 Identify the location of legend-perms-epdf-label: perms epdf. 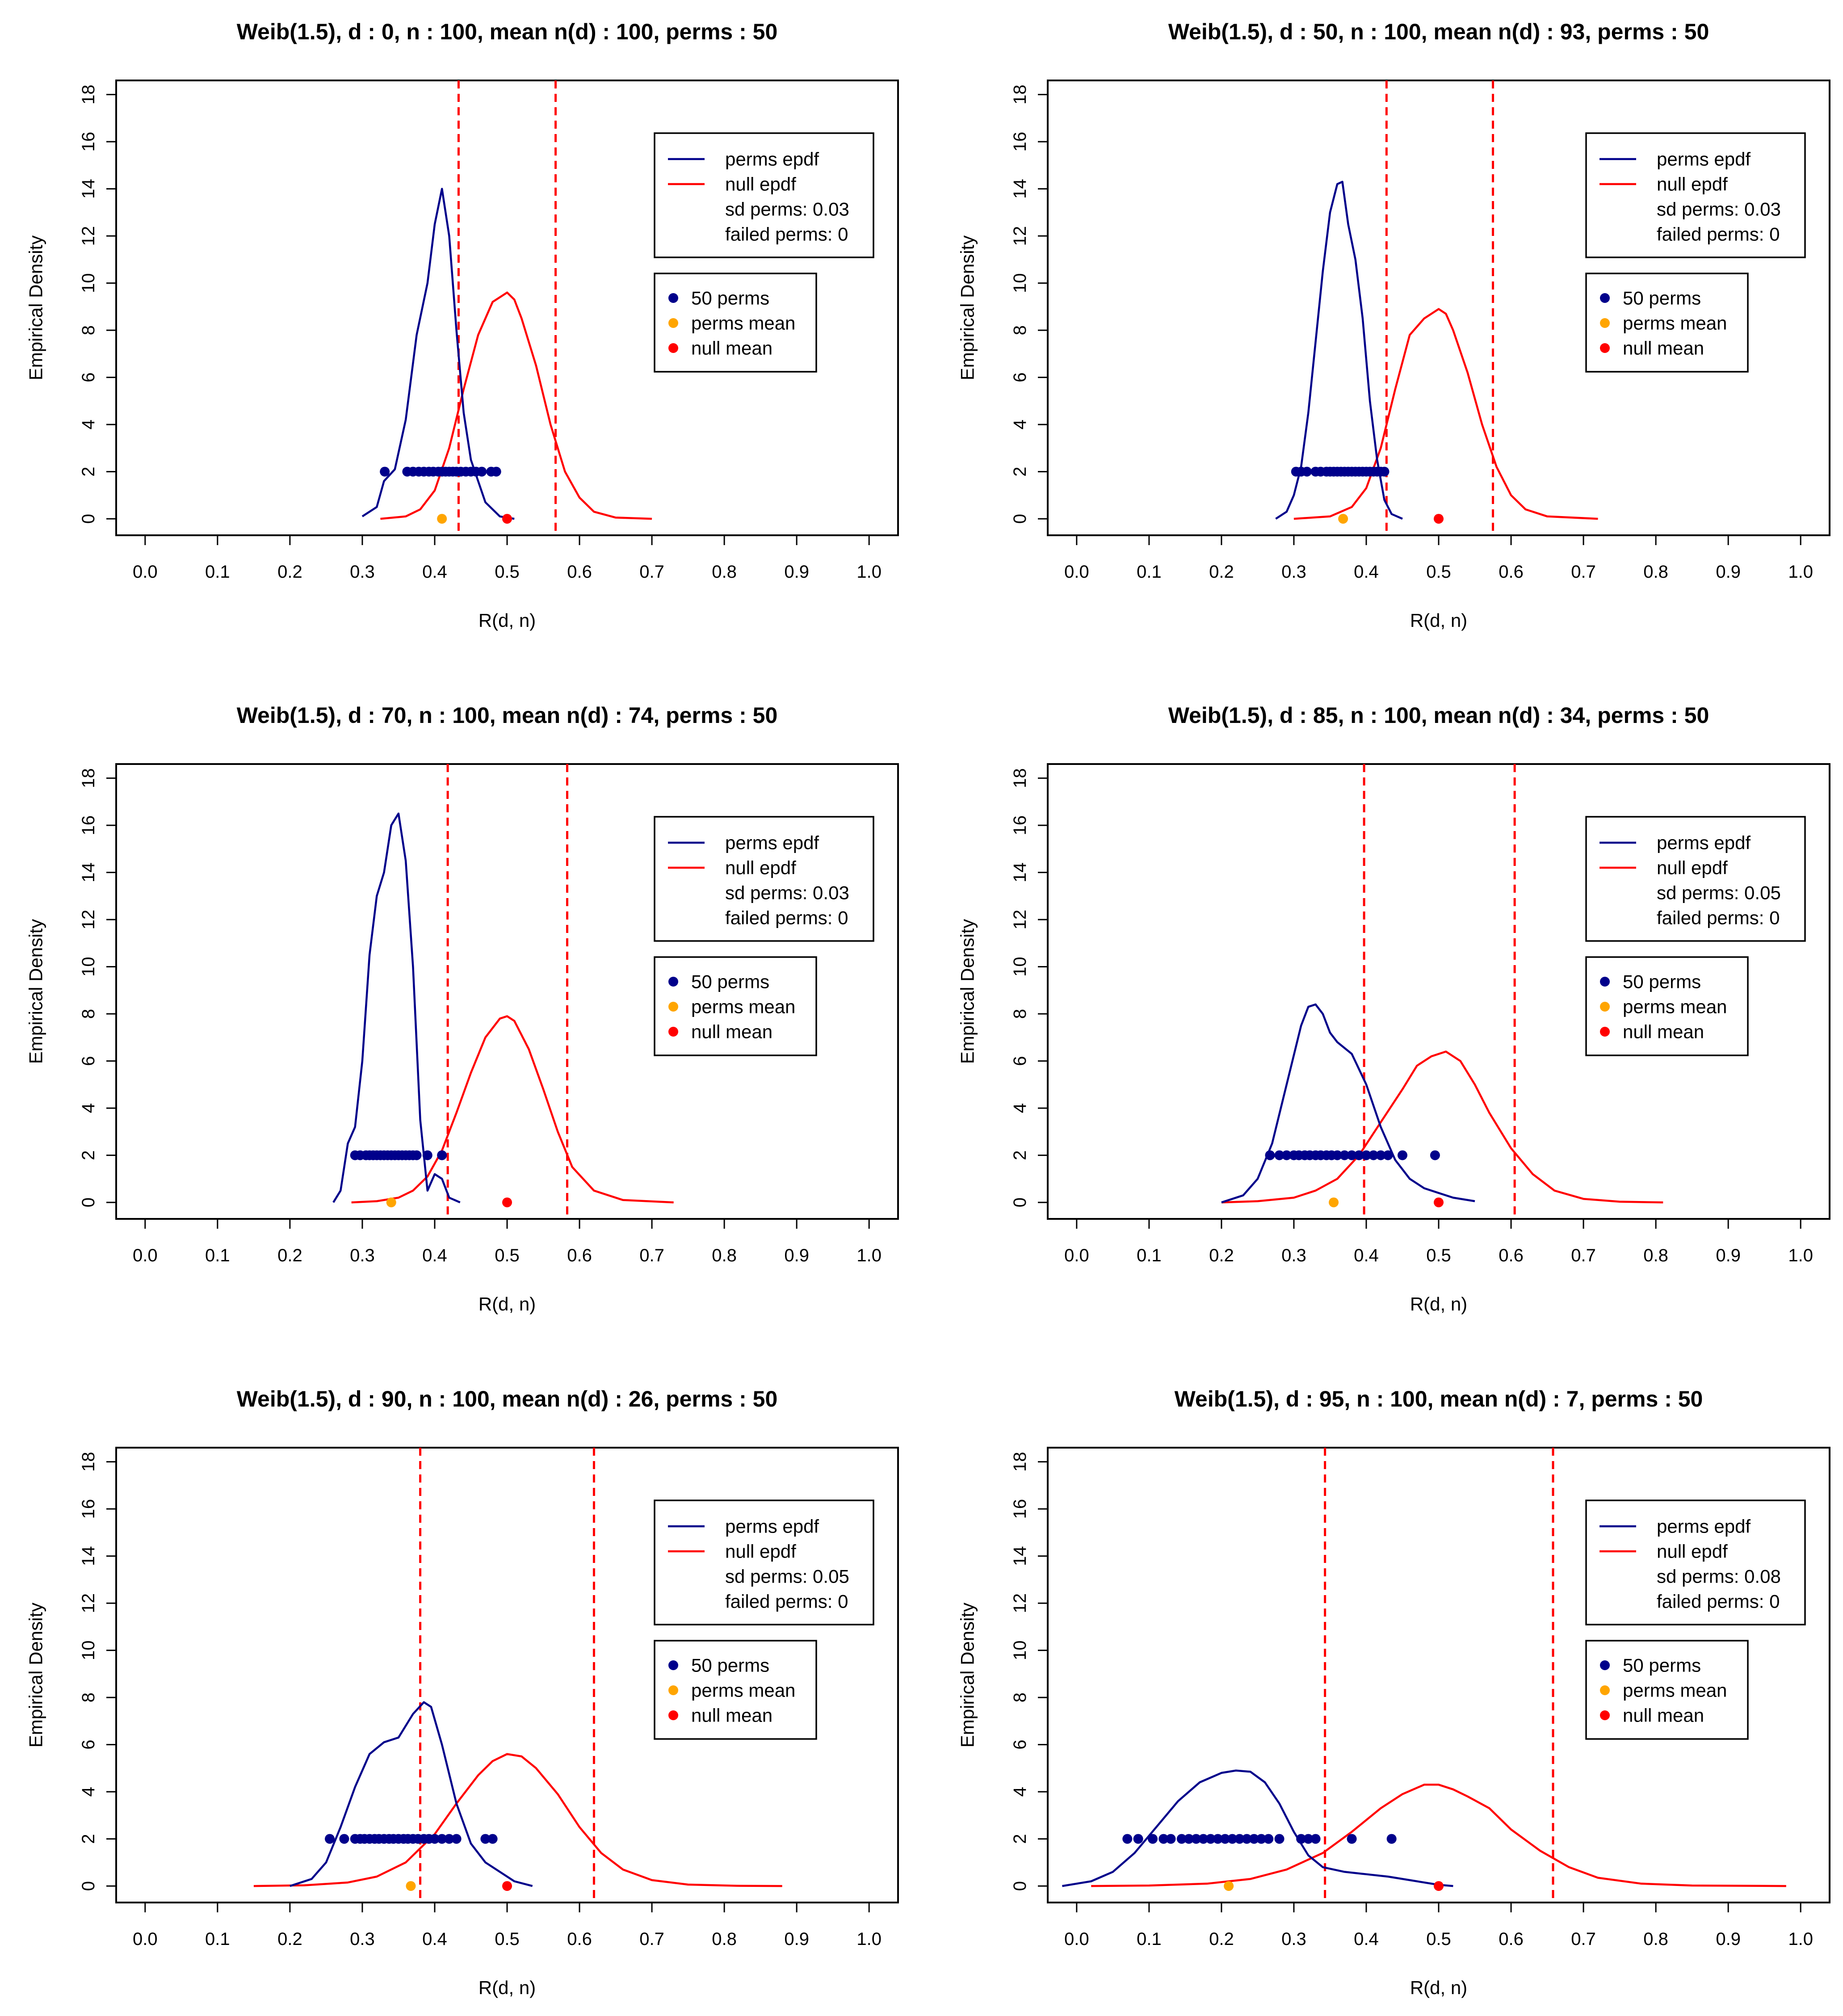
(1704, 842).